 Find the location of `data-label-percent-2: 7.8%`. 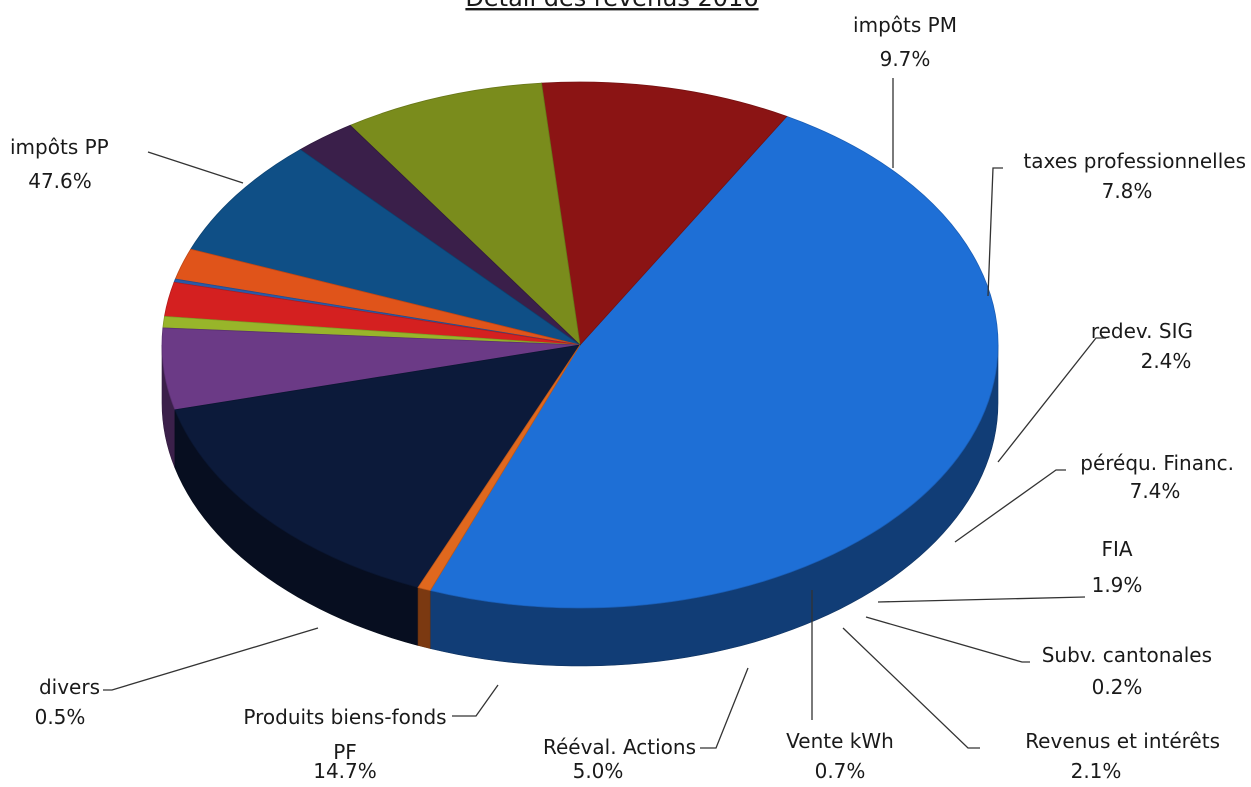

data-label-percent-2: 7.8% is located at coordinates (1127, 191).